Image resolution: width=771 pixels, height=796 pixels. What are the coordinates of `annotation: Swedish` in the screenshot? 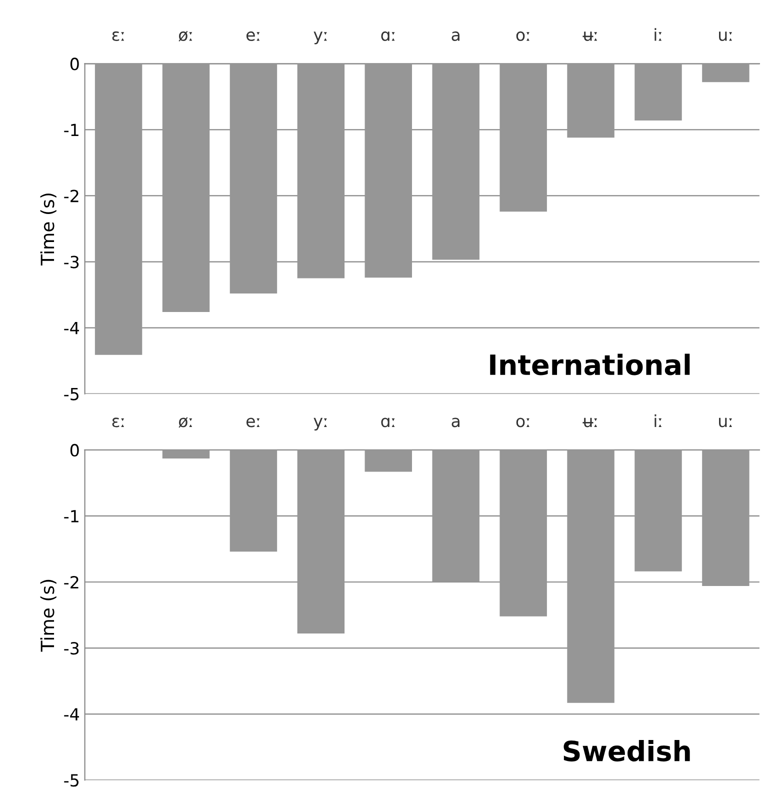 It's located at (627, 751).